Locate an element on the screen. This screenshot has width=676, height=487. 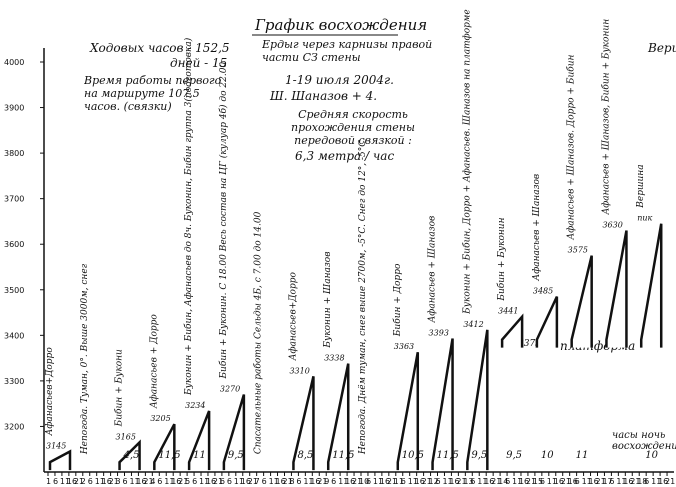
bar-group: 3338 11,5 Буконин + Шаназов is located at coordinates (338, 361).